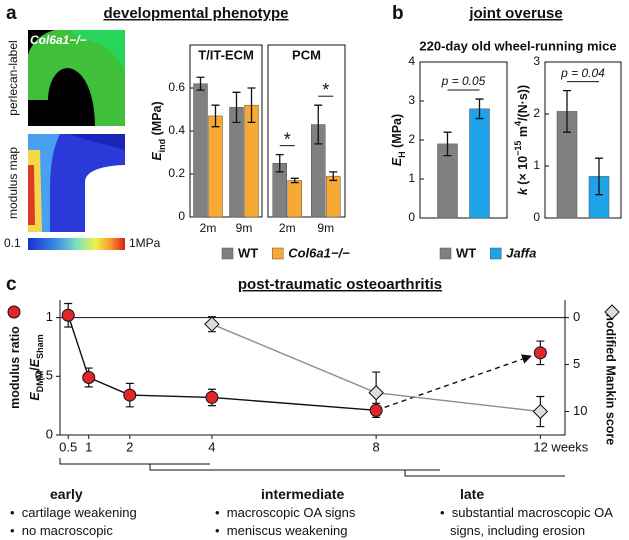 The height and width of the screenshot is (540, 629). I want to click on connector-arrow, so click(458, 381).